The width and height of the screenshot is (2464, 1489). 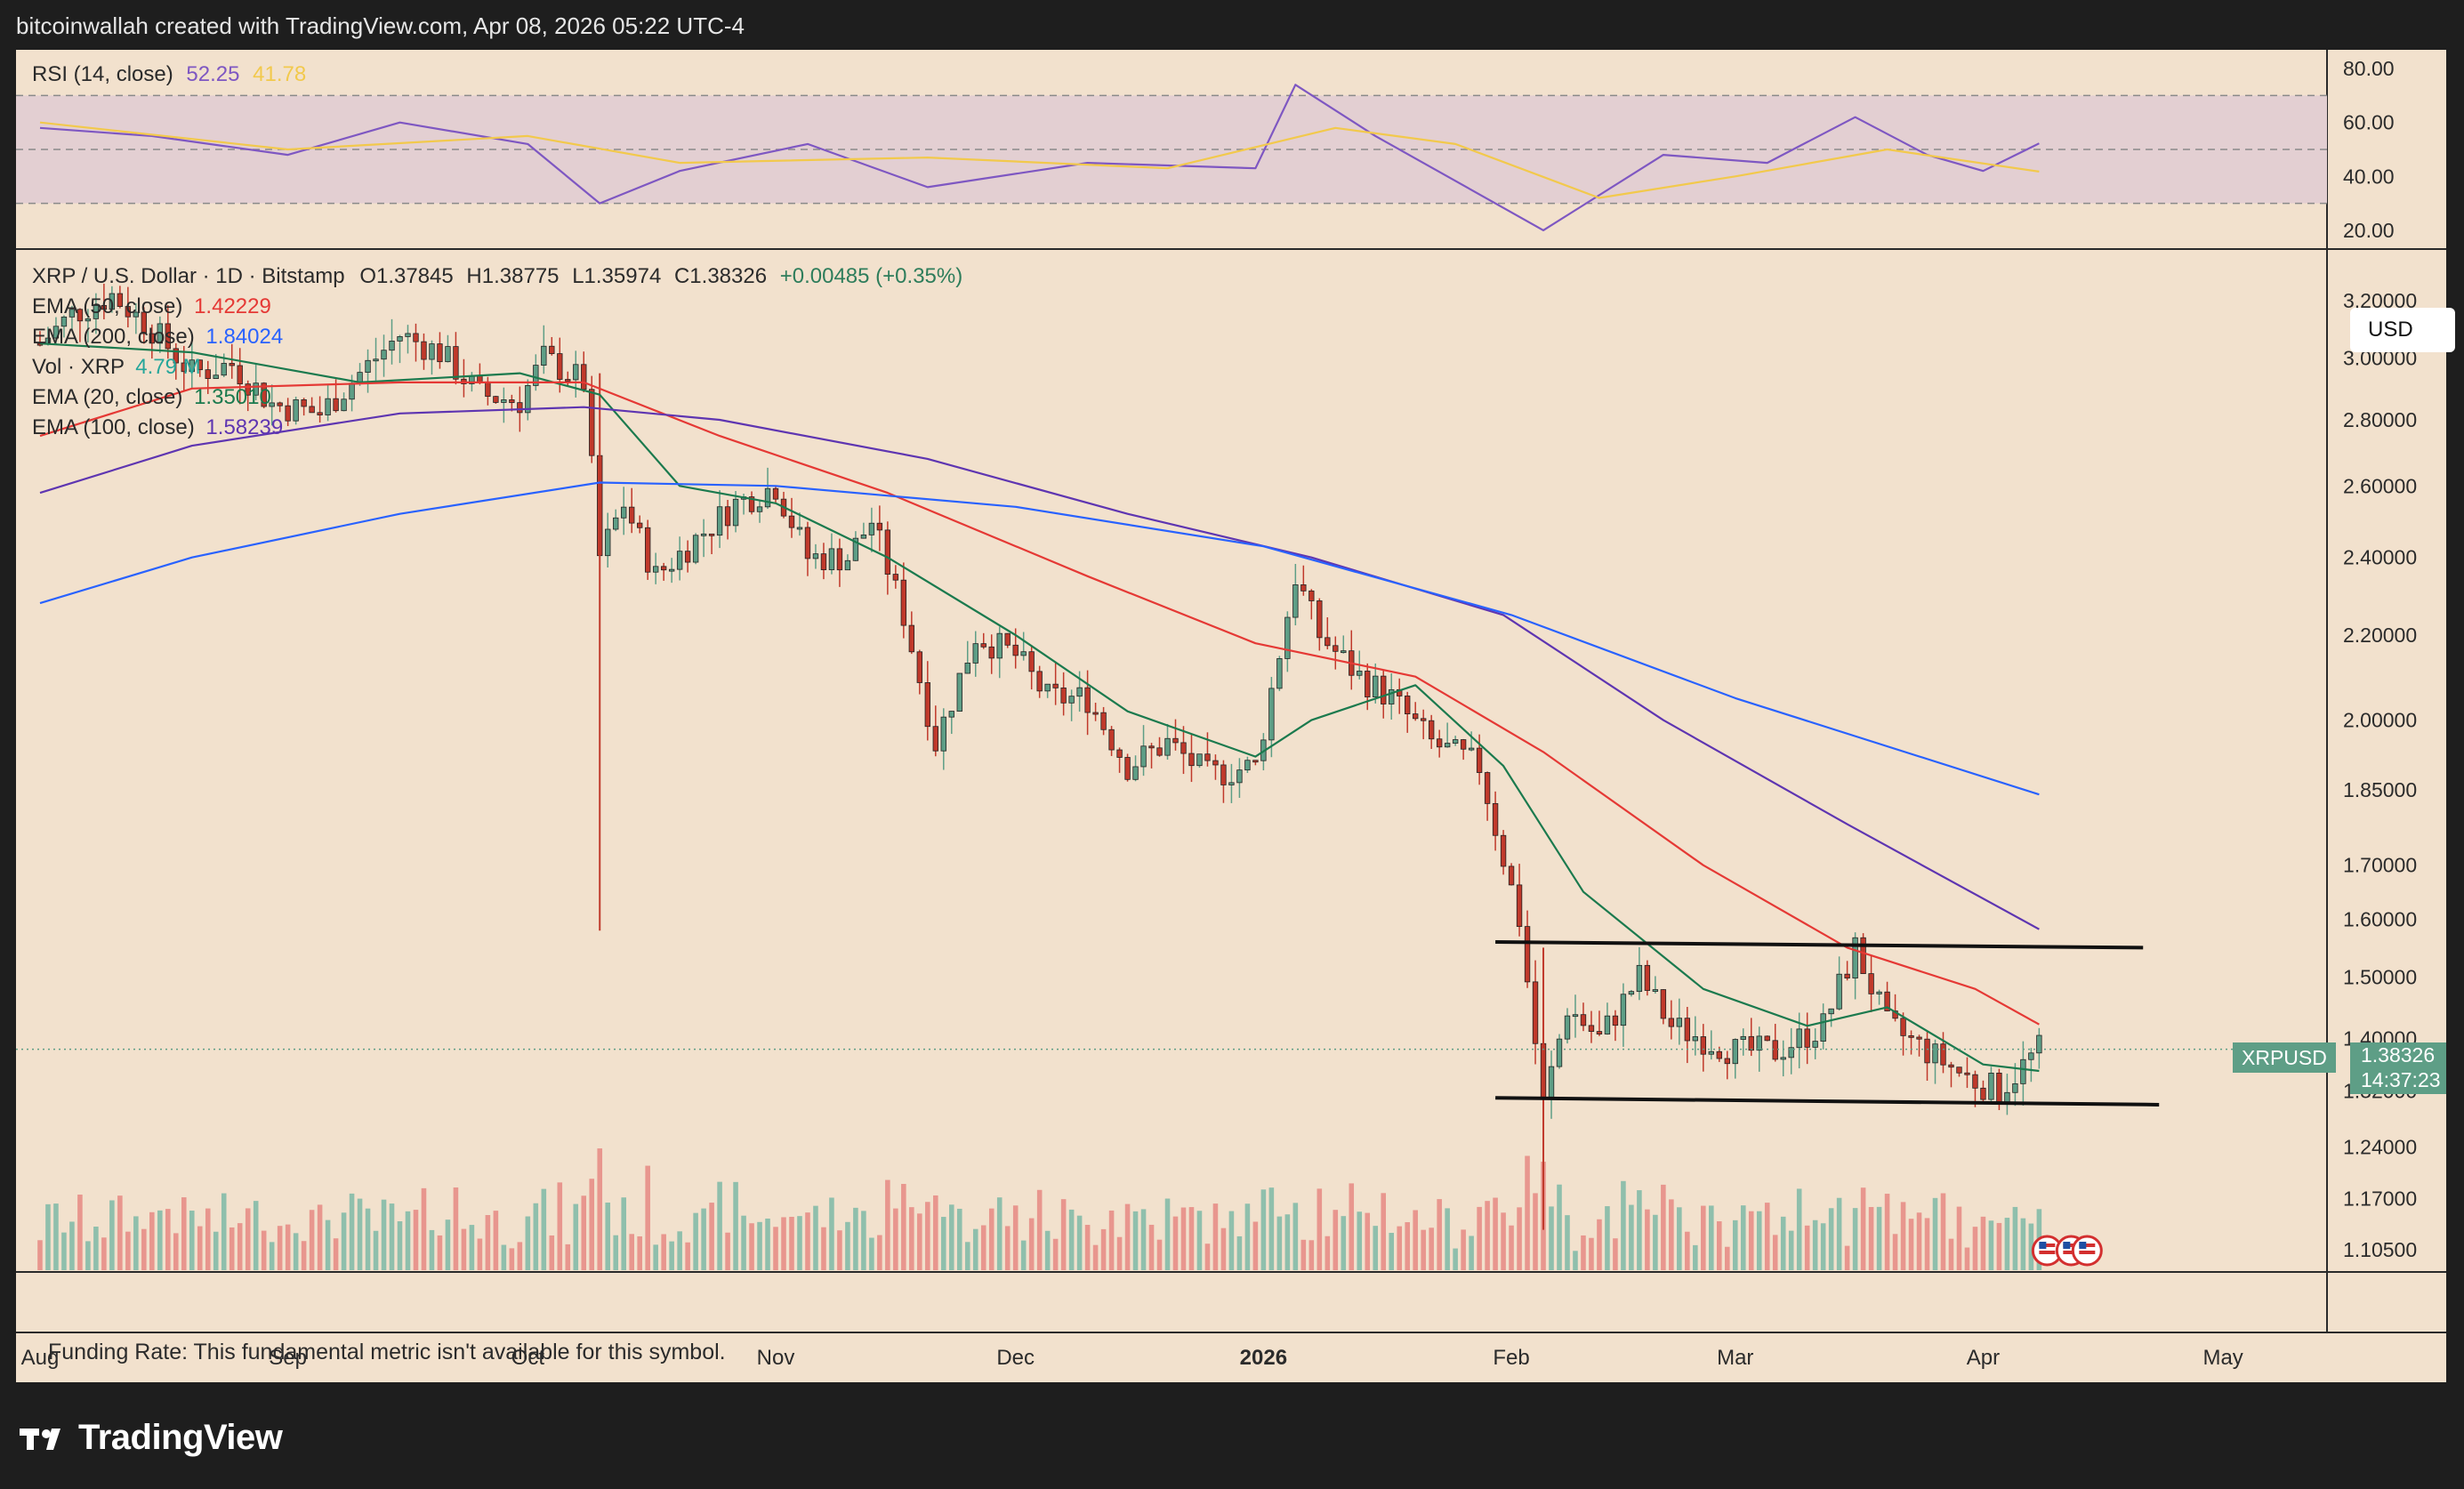 I want to click on bar-countdown: 14:37:23, so click(x=2401, y=1079).